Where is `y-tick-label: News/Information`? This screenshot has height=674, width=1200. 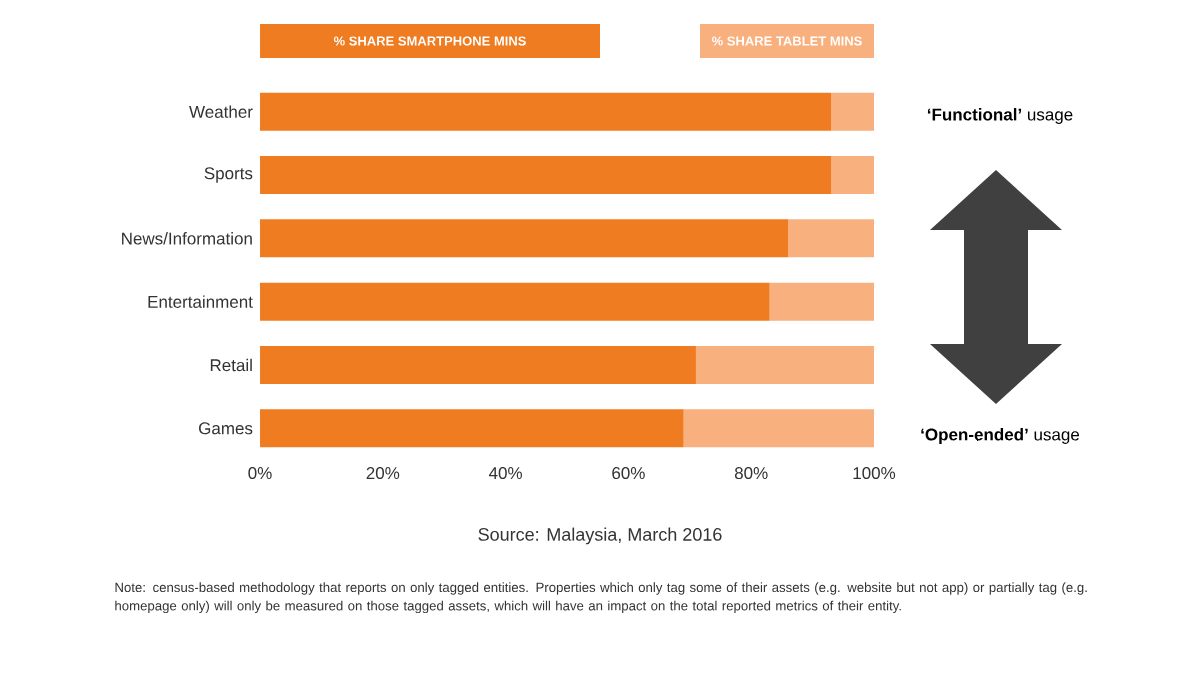
y-tick-label: News/Information is located at coordinates (187, 238).